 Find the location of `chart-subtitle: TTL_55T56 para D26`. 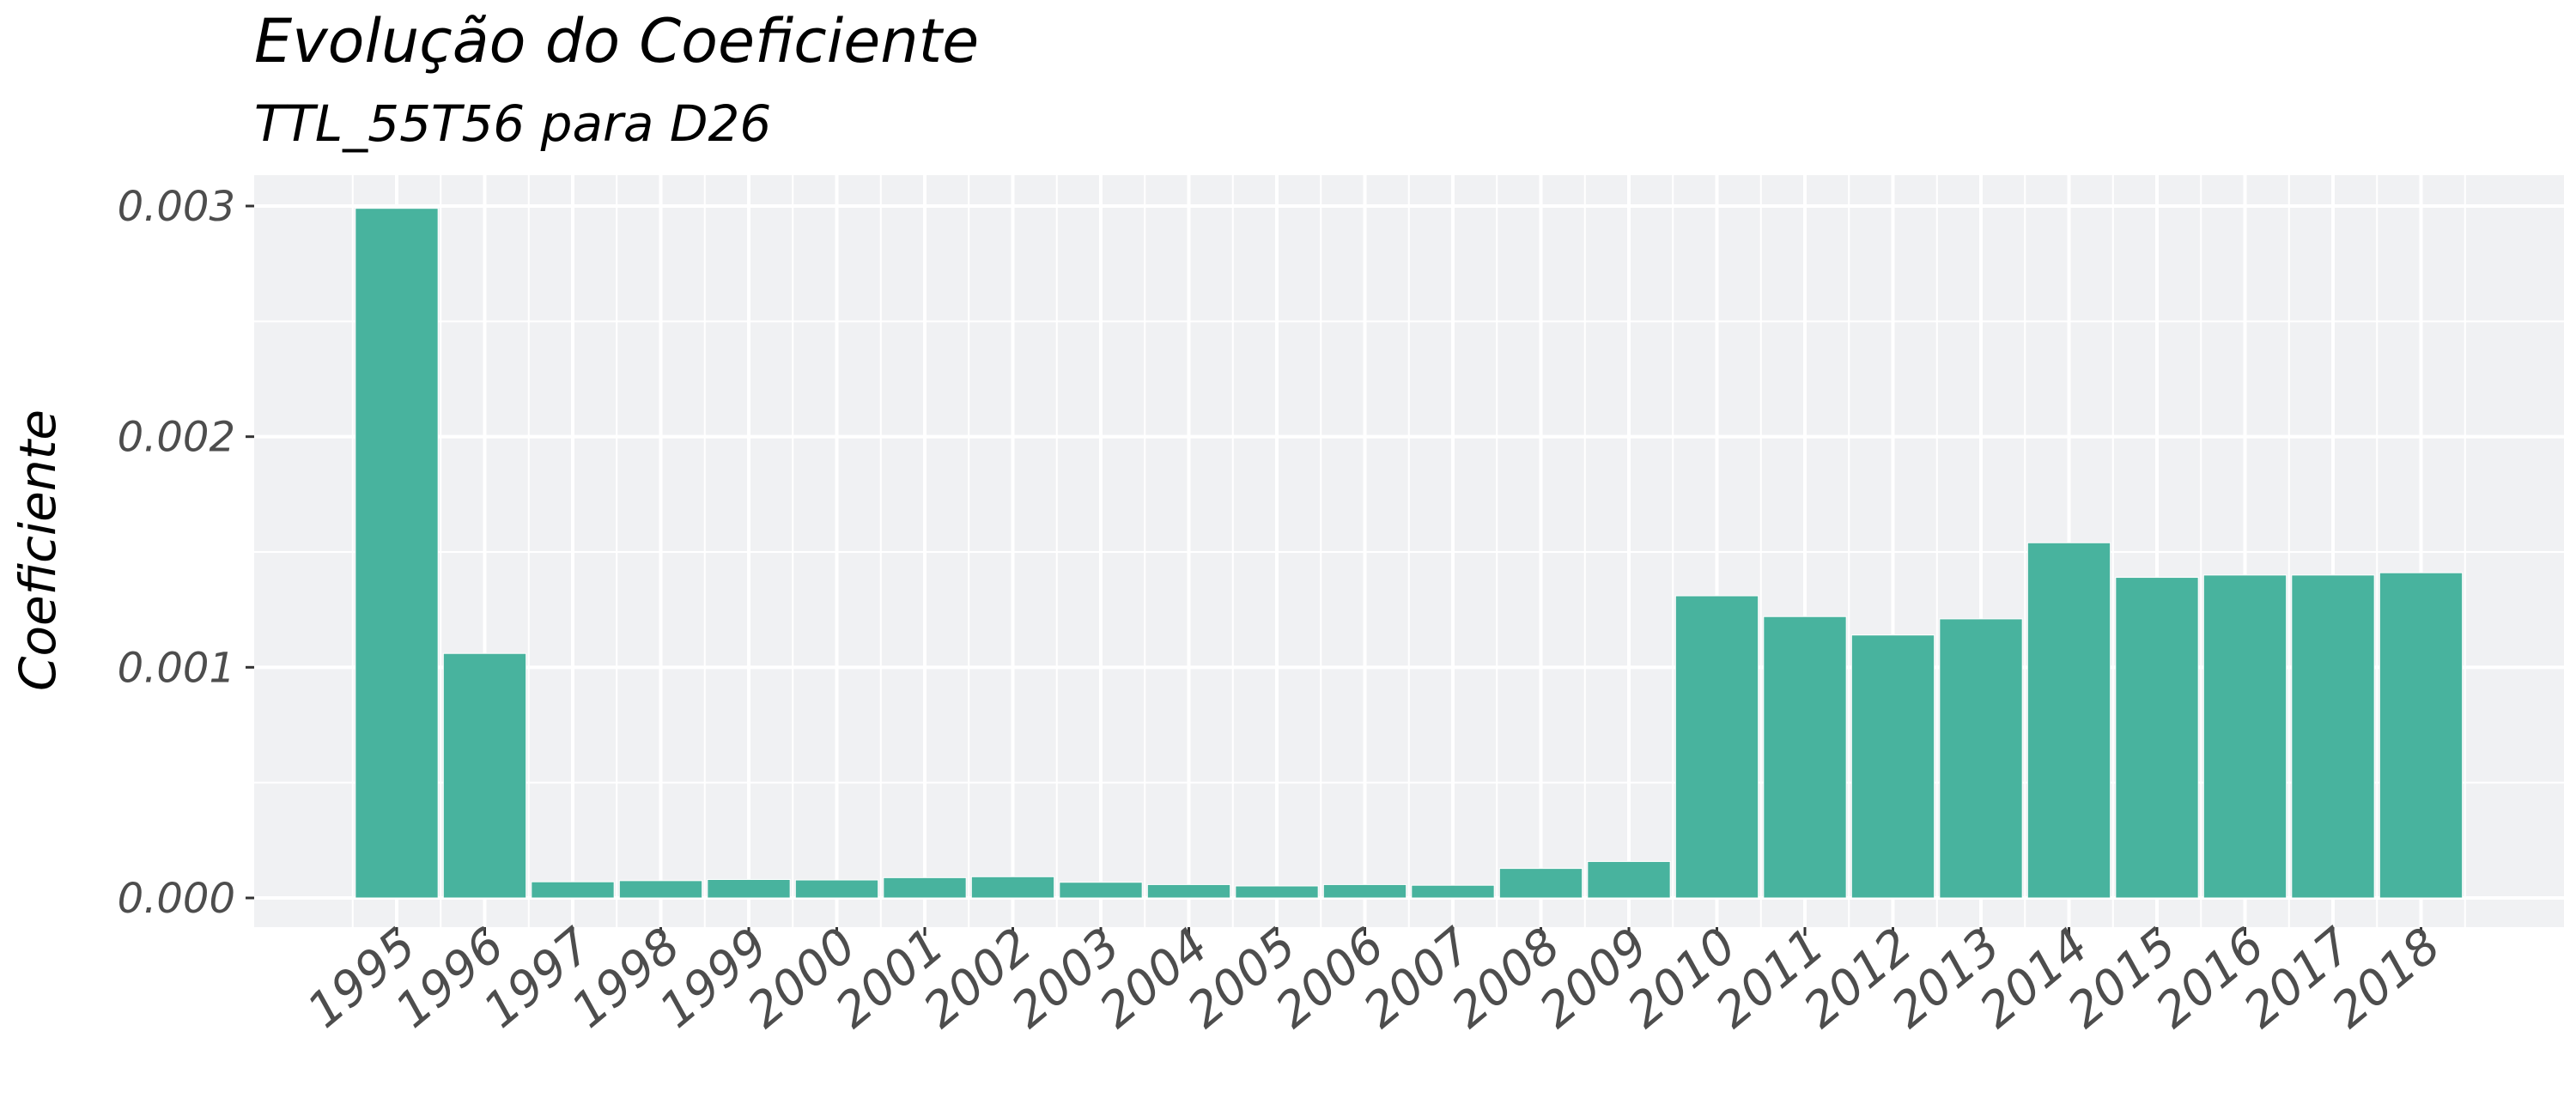

chart-subtitle: TTL_55T56 para D26 is located at coordinates (512, 123).